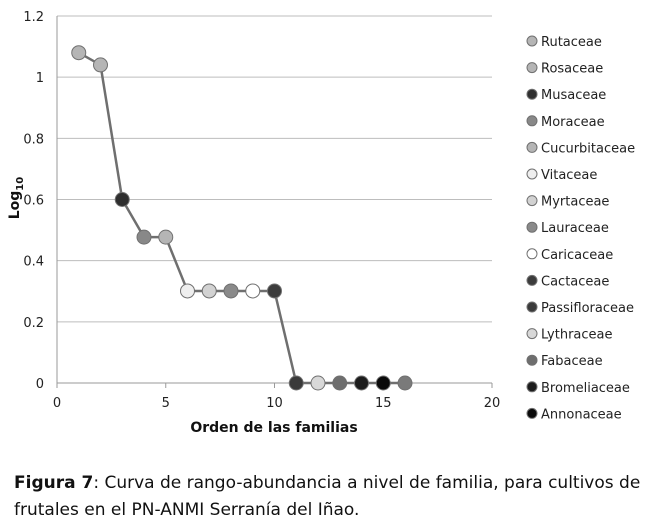 This screenshot has height=524, width=649. Describe the element at coordinates (166, 237) in the screenshot. I see `data-point-cucurbitaceae` at that location.